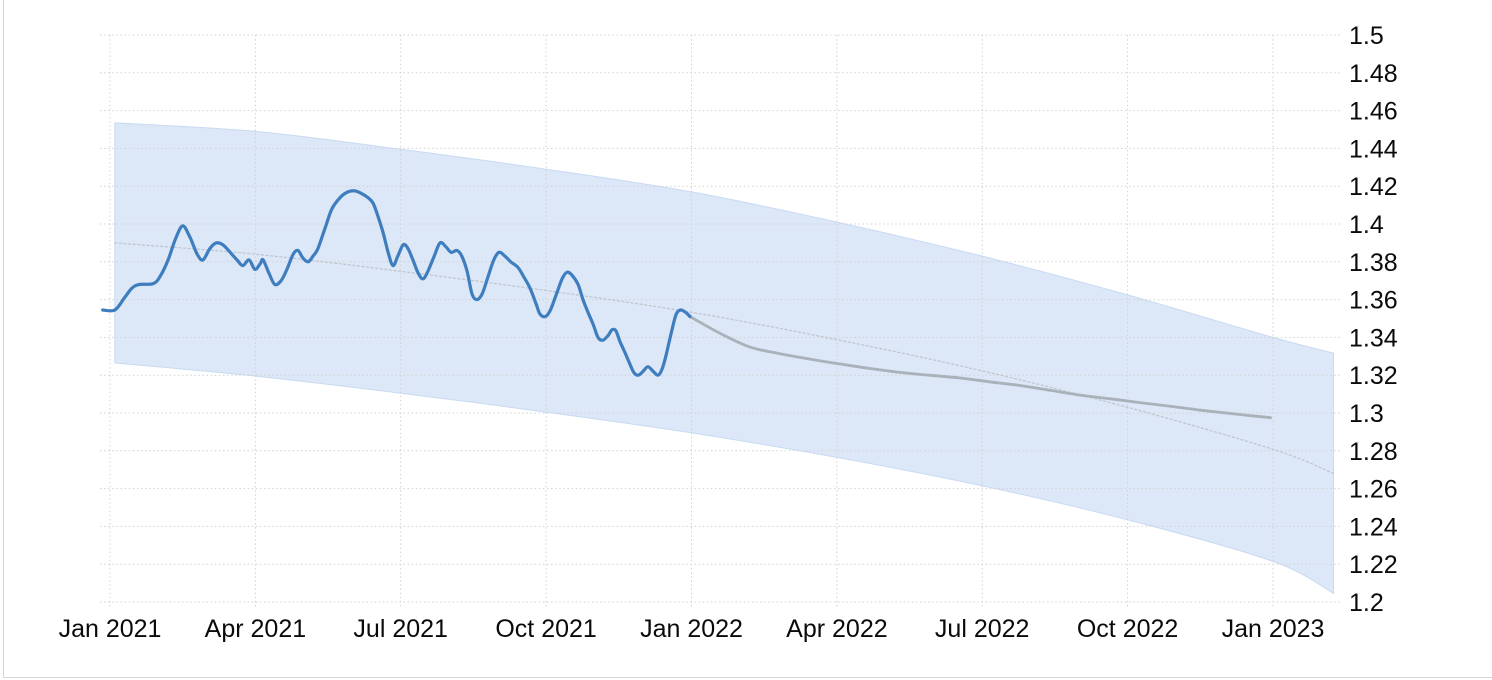  Describe the element at coordinates (545, 629) in the screenshot. I see `x-tick-label: Oct 2021` at that location.